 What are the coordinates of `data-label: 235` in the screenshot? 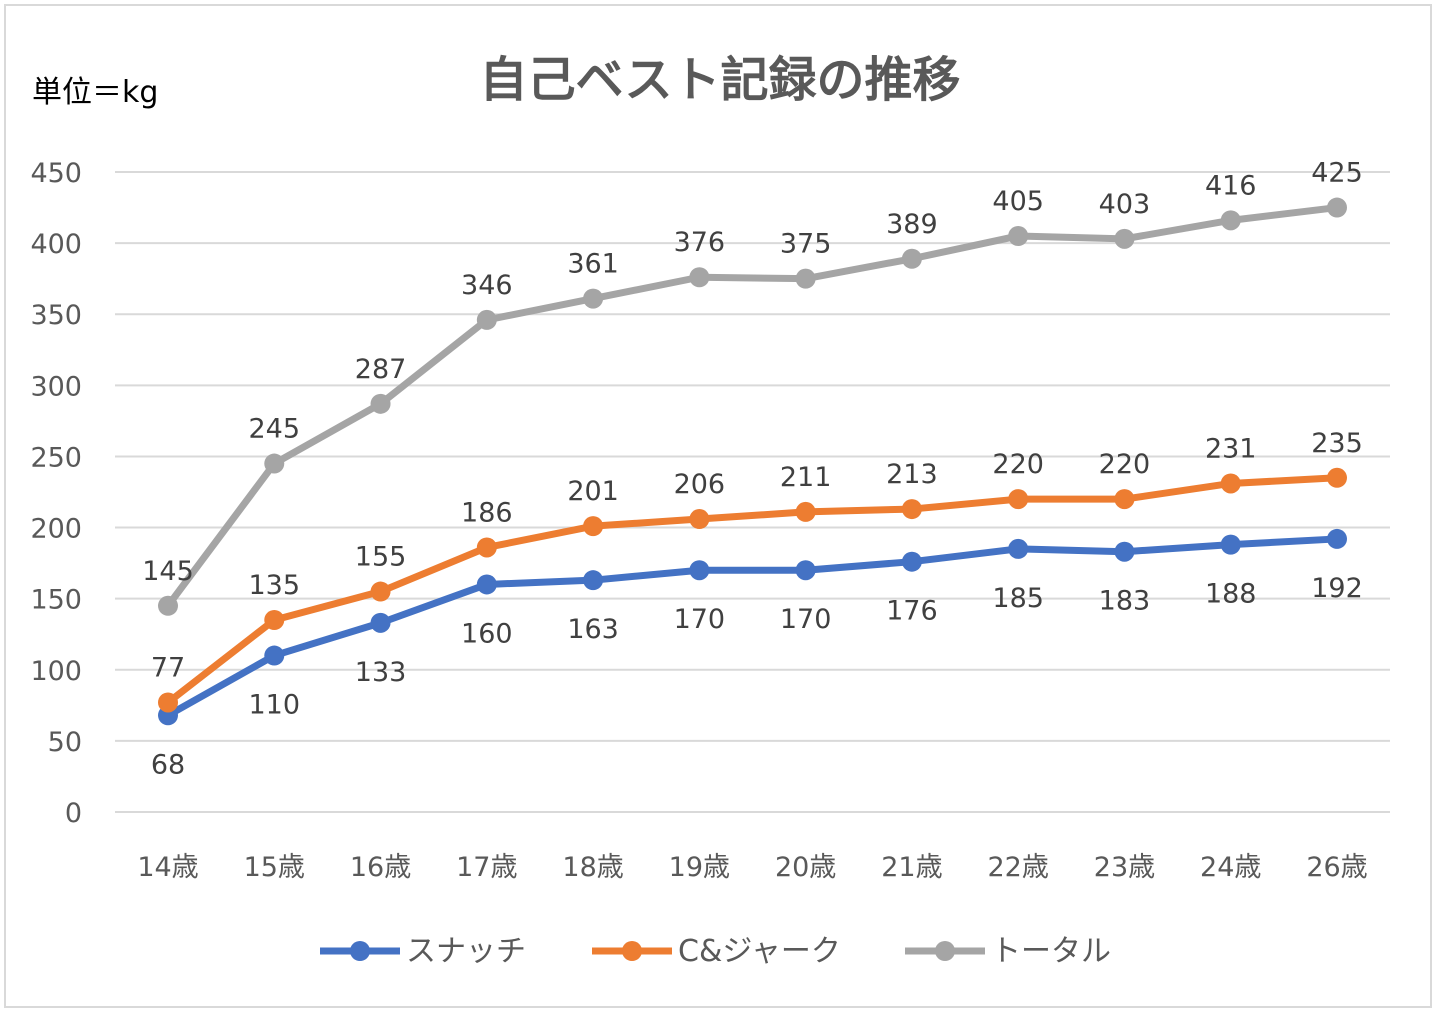 It's located at (1337, 443).